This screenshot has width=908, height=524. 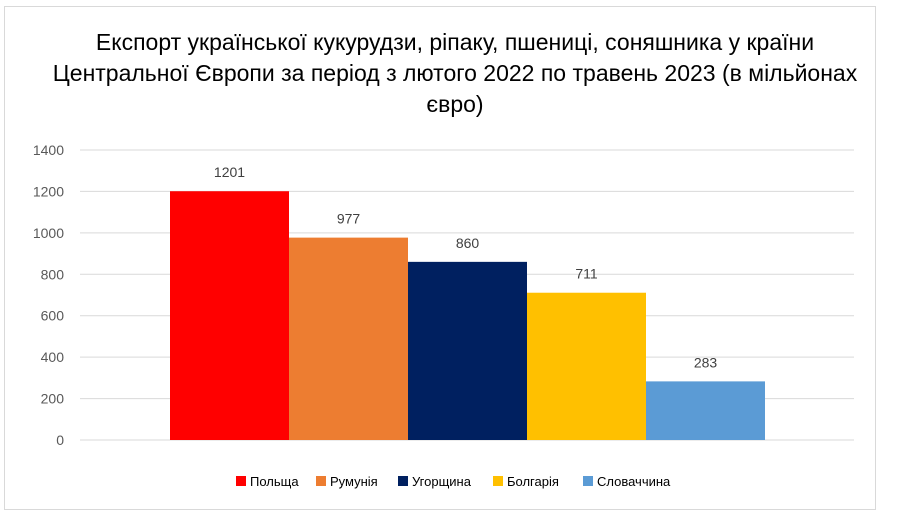 What do you see at coordinates (53, 274) in the screenshot?
I see `y-tick-label: 800` at bounding box center [53, 274].